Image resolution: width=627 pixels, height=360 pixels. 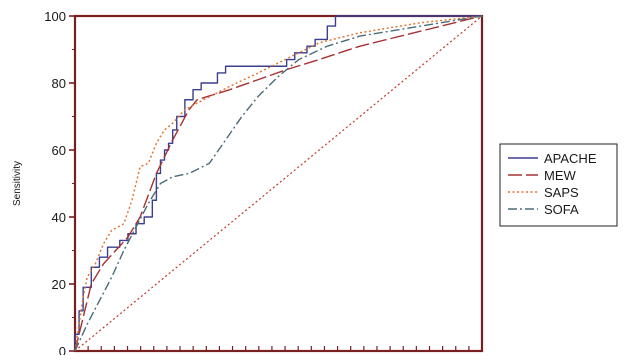 I want to click on y-tick-label-20: 20, so click(x=59, y=284).